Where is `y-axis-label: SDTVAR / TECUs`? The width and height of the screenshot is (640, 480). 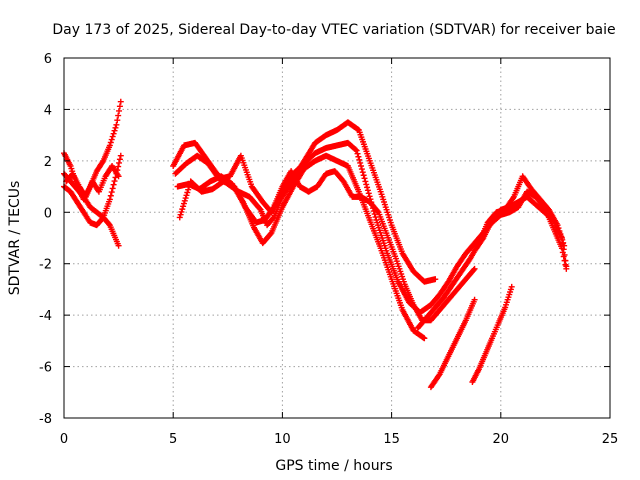 y-axis-label: SDTVAR / TECUs is located at coordinates (15, 238).